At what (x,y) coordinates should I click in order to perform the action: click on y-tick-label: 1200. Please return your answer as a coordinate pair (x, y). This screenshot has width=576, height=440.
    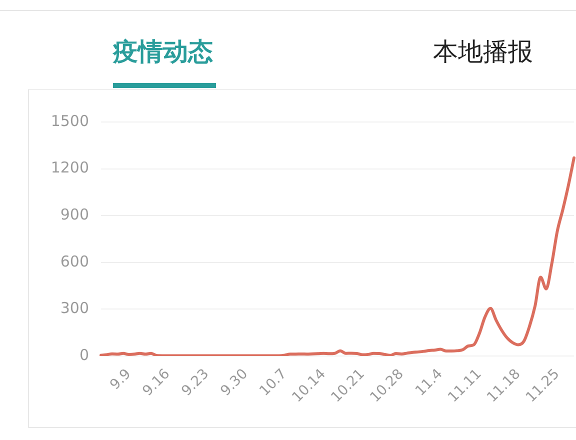
    Looking at the image, I should click on (69, 167).